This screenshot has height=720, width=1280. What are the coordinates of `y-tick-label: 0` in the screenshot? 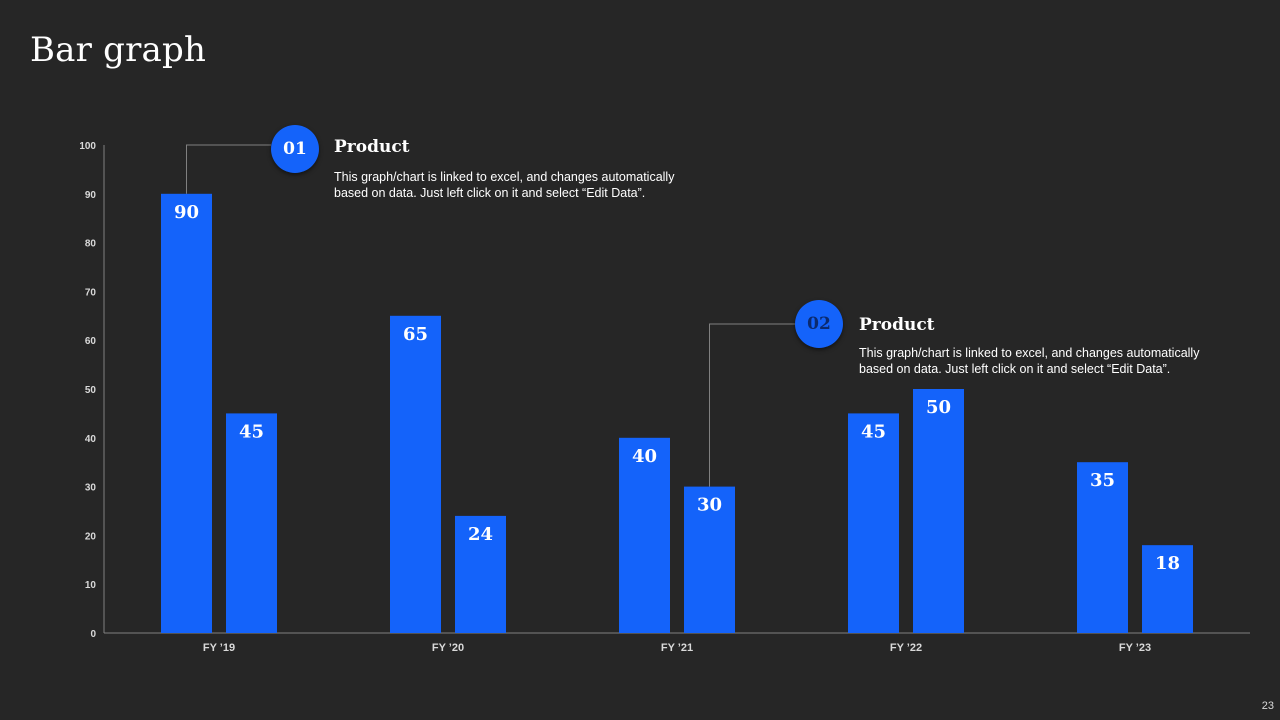 It's located at (93, 634).